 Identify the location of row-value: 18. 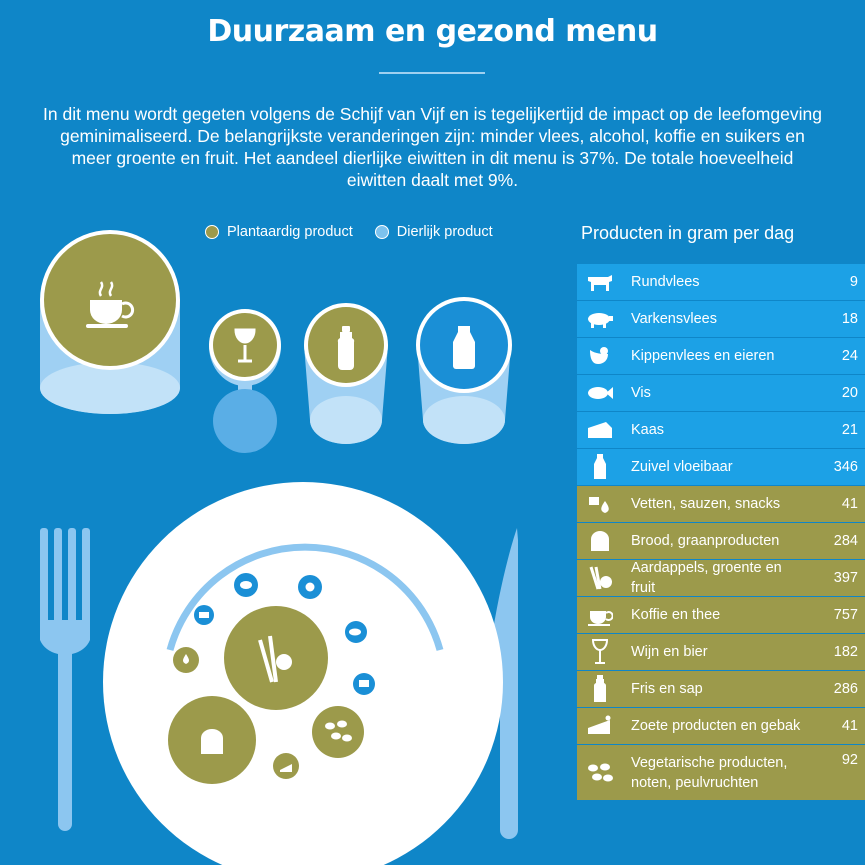
(849, 319).